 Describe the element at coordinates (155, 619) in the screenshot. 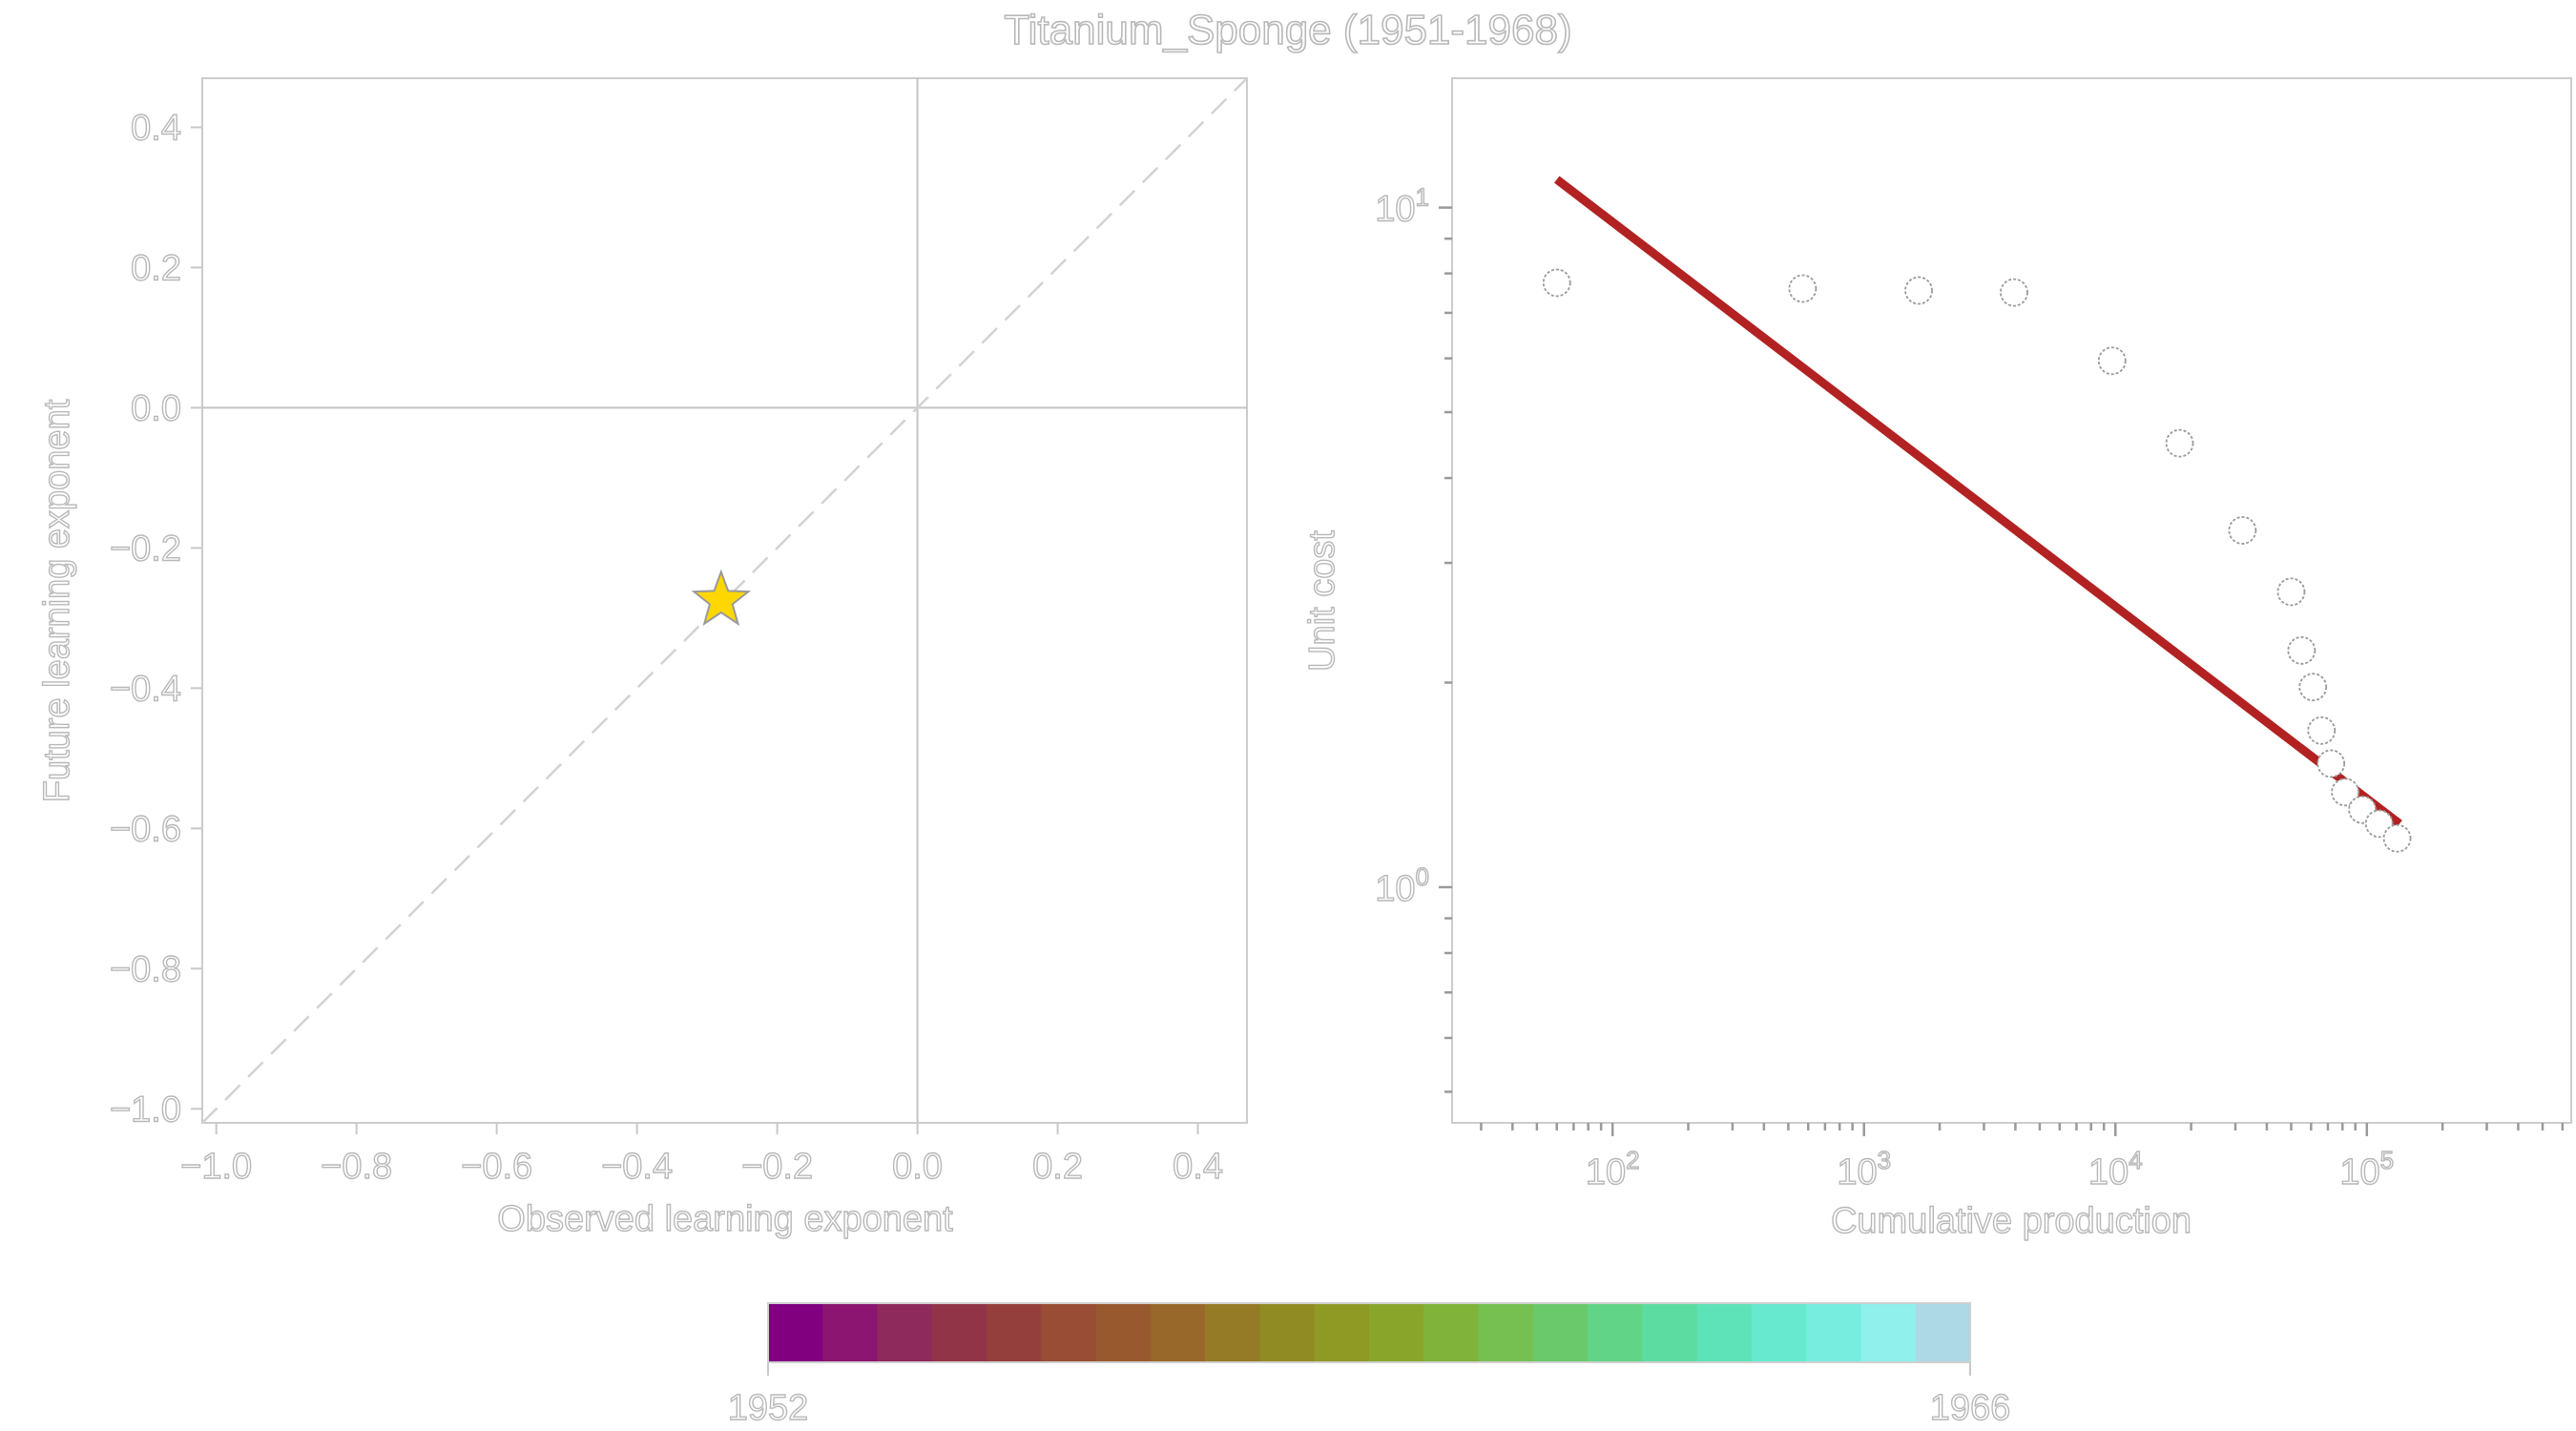

I see `left-y-ticks: 0.4 0.2 0.0 −0.2 −0.4 −0.6 −0.8 −1.0` at that location.